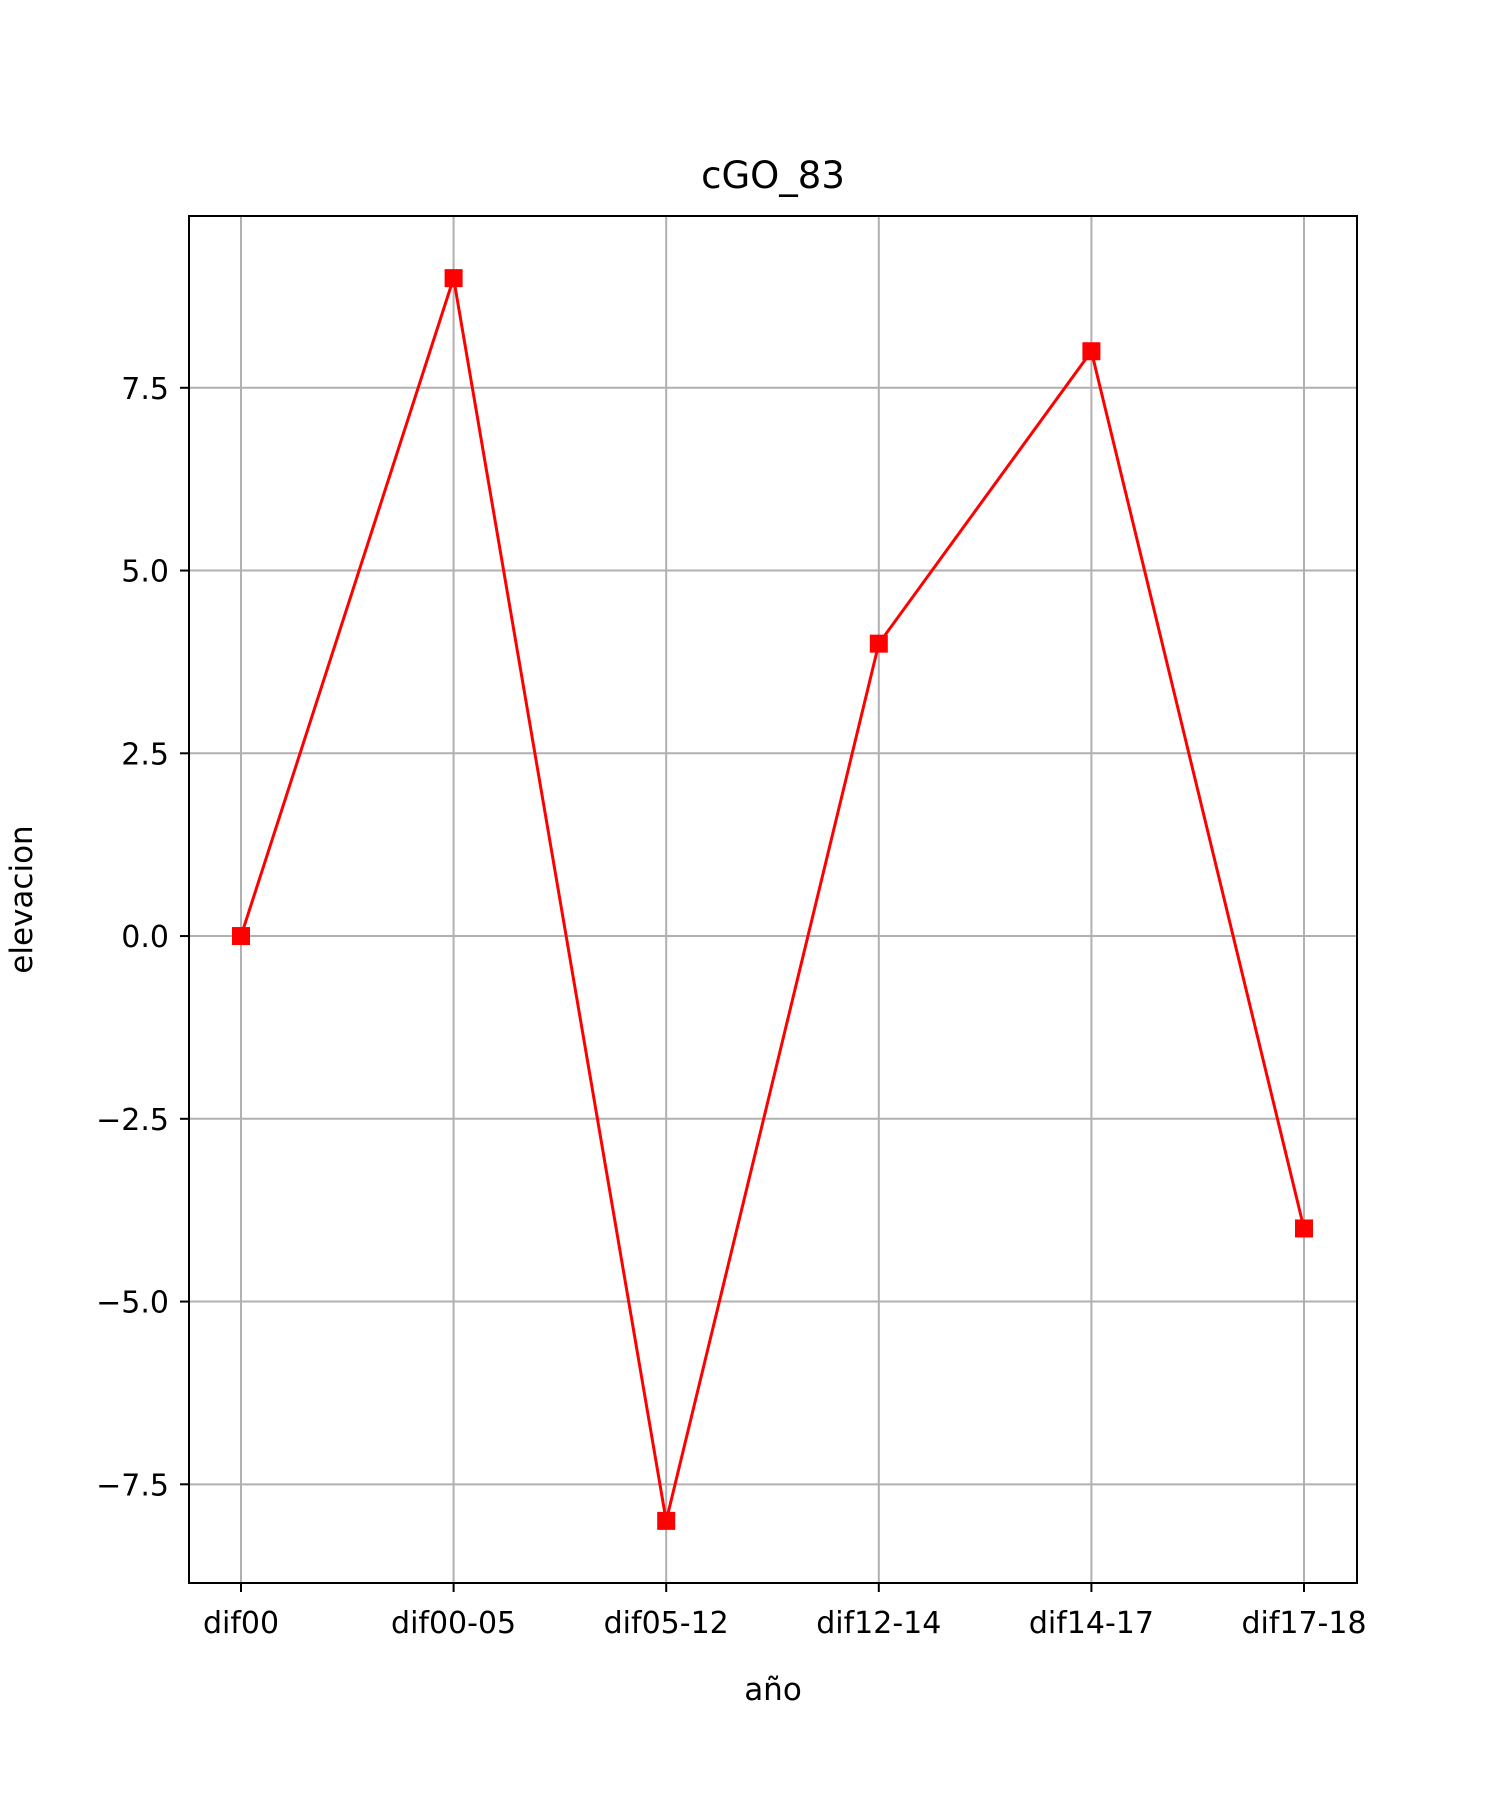 The width and height of the screenshot is (1500, 1800). What do you see at coordinates (132, 1485) in the screenshot?
I see `y-tick-label: −7.5` at bounding box center [132, 1485].